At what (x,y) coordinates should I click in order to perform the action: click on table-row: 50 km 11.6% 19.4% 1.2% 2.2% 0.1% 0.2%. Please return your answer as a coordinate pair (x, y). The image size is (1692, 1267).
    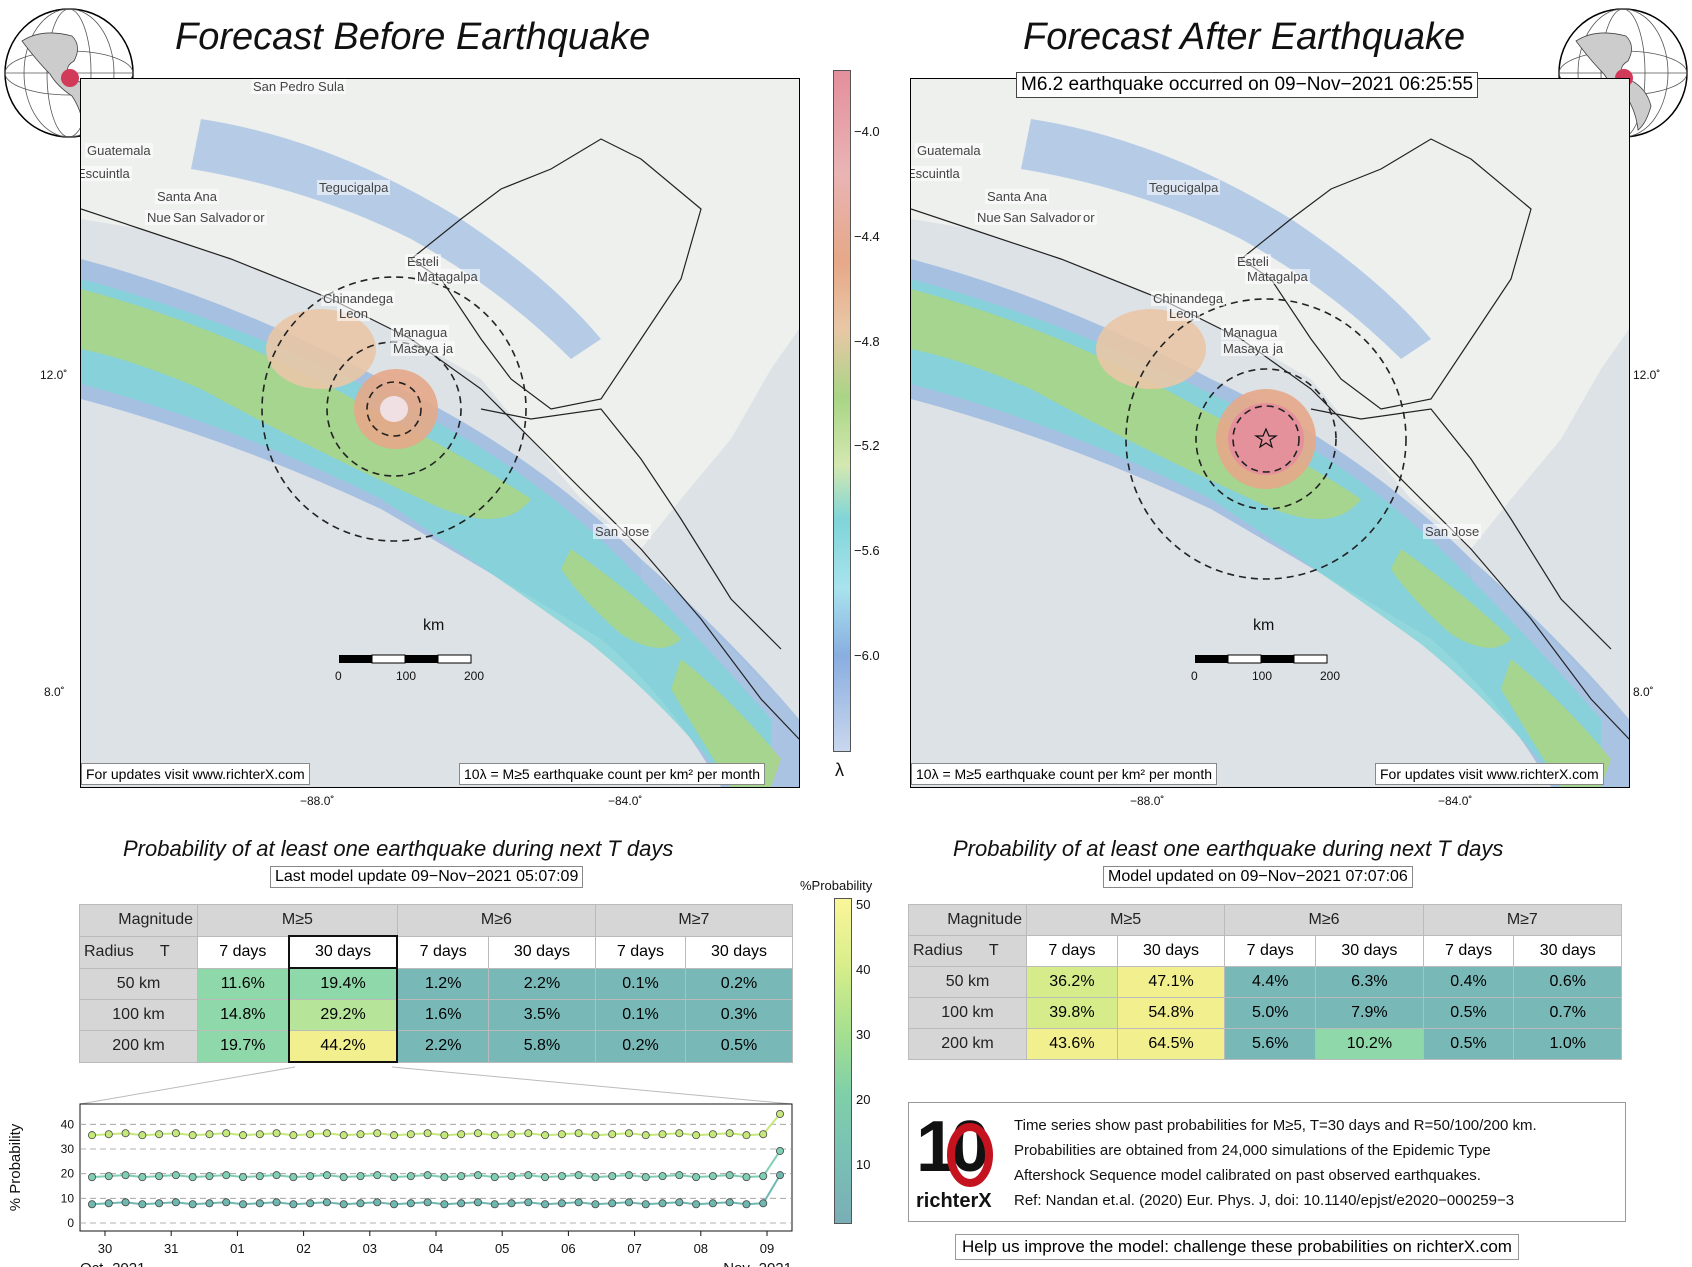
    Looking at the image, I should click on (436, 983).